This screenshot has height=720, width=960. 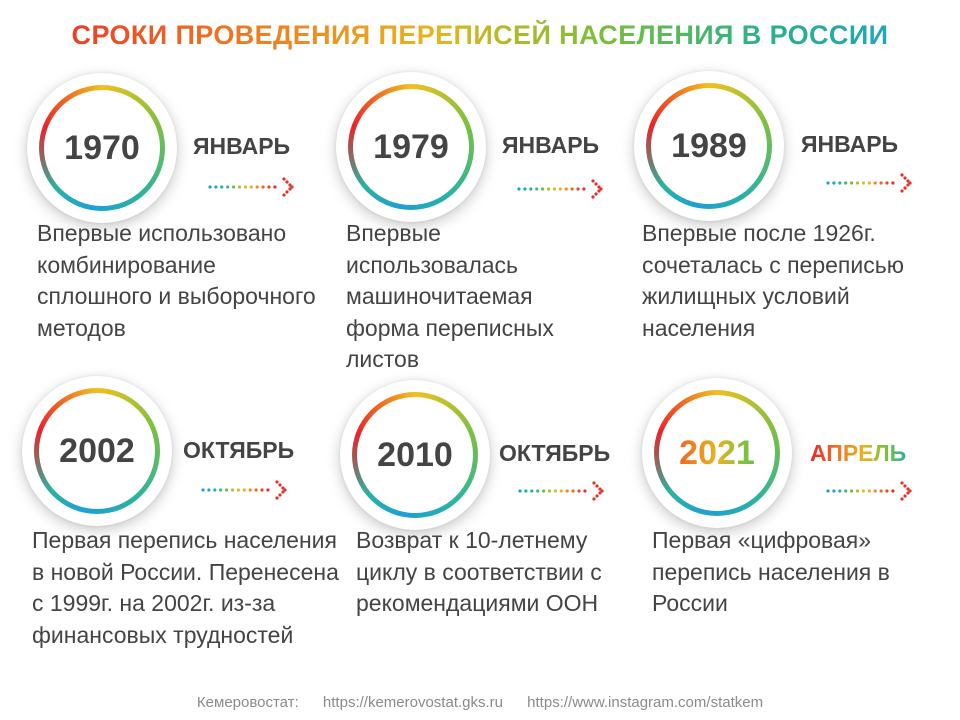 What do you see at coordinates (412, 702) in the screenshot?
I see `footer-site-link: https://kemerovostat.gks.ru` at bounding box center [412, 702].